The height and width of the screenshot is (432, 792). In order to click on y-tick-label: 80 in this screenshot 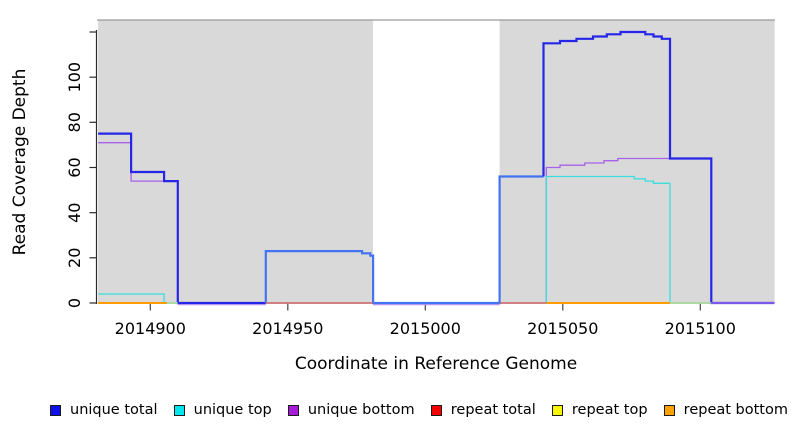, I will do `click(74, 122)`.